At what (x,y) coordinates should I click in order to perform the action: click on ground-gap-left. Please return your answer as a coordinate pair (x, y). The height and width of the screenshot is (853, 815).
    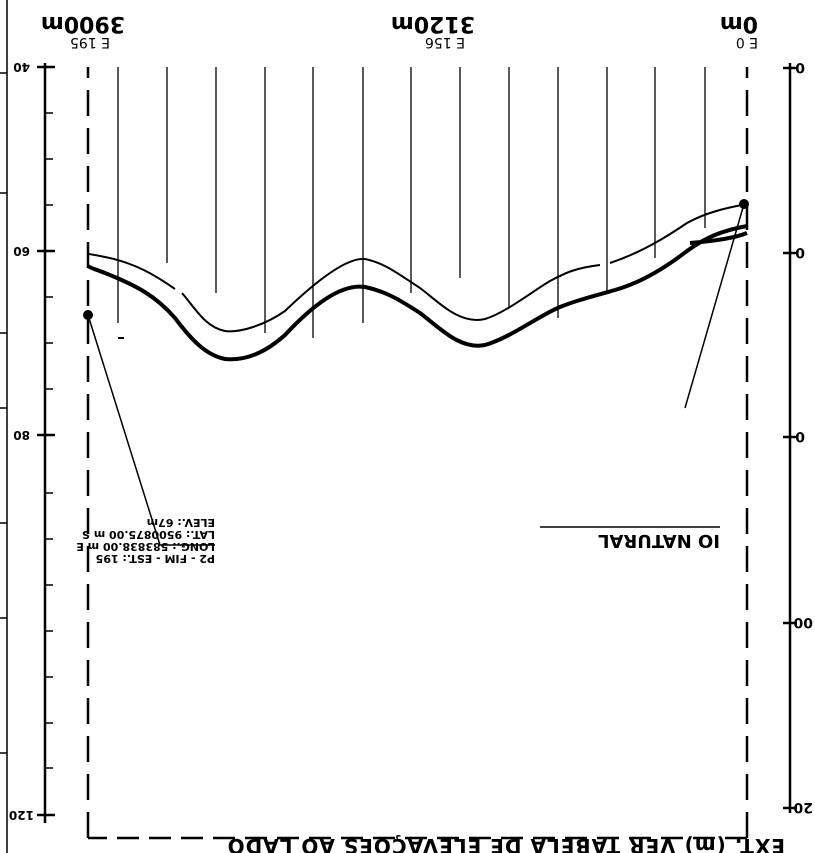
    Looking at the image, I should click on (718, 238).